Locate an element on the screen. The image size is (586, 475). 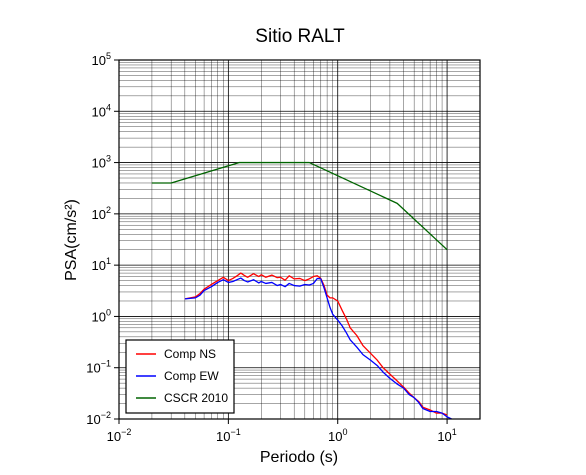
chart-title: Sitio RALT is located at coordinates (300, 36).